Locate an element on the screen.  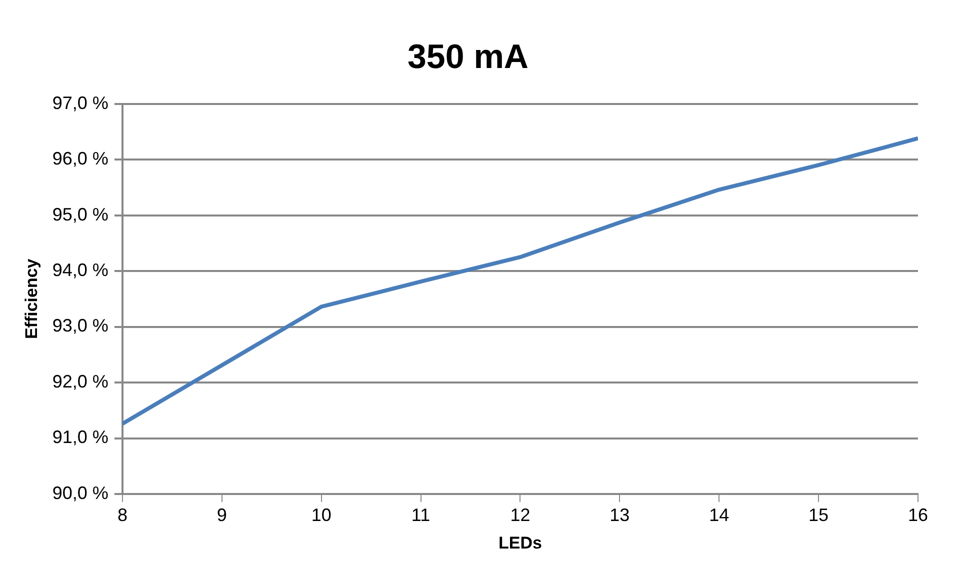
y-tick-label: 96,0 % is located at coordinates (80, 158).